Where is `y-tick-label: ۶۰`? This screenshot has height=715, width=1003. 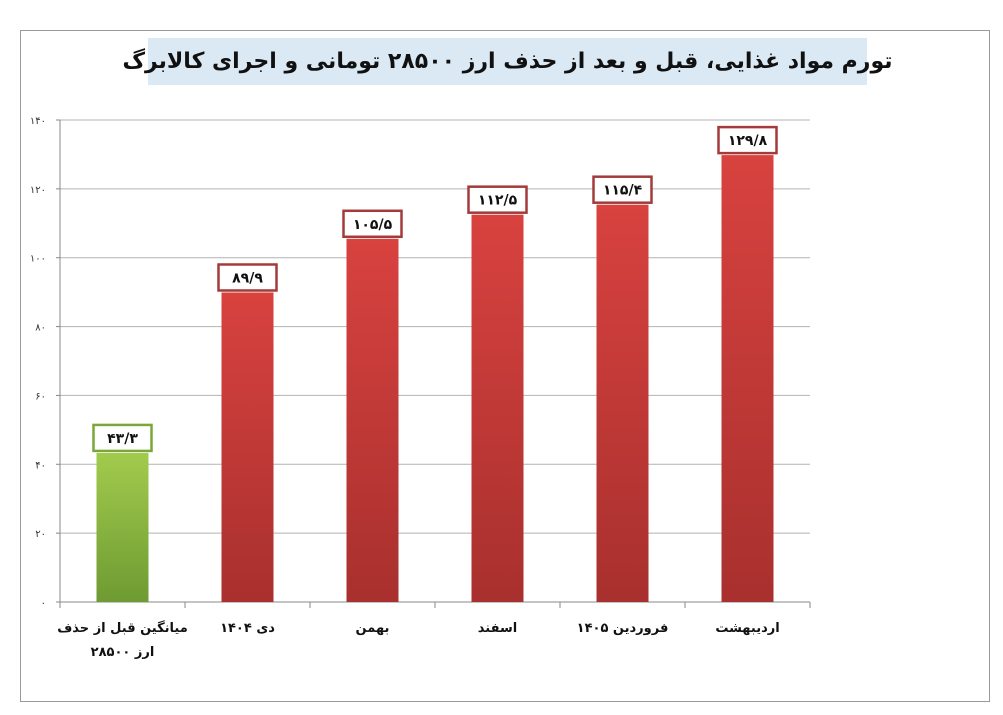 y-tick-label: ۶۰ is located at coordinates (40, 396).